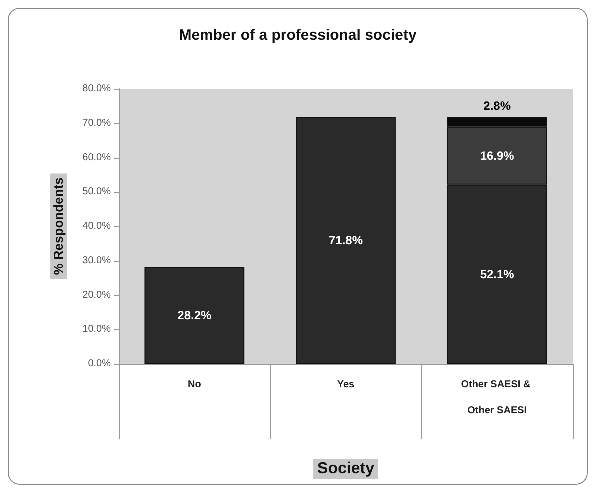 This screenshot has height=491, width=594. I want to click on chart-title: Member of a professional society, so click(298, 35).